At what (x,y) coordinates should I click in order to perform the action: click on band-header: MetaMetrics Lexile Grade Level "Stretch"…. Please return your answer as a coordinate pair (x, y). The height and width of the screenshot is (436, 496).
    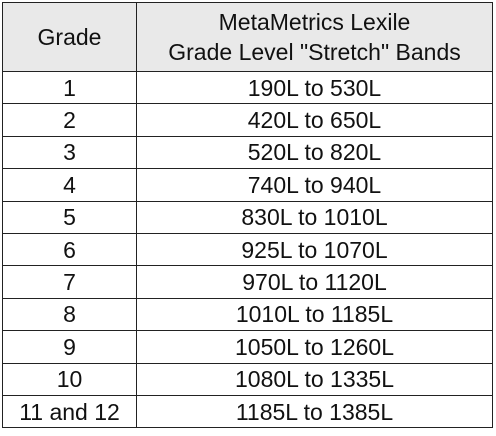
    Looking at the image, I should click on (314, 37).